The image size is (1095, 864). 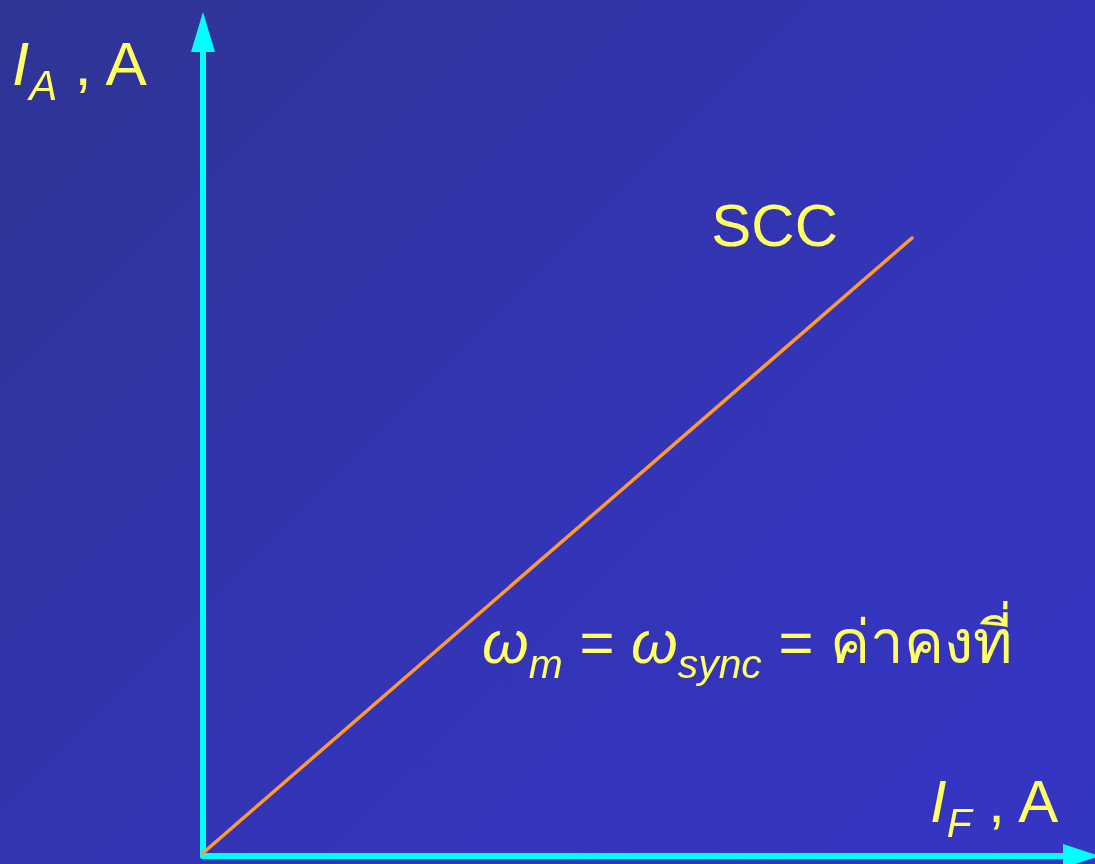 What do you see at coordinates (774, 225) in the screenshot?
I see `series-label: SCC` at bounding box center [774, 225].